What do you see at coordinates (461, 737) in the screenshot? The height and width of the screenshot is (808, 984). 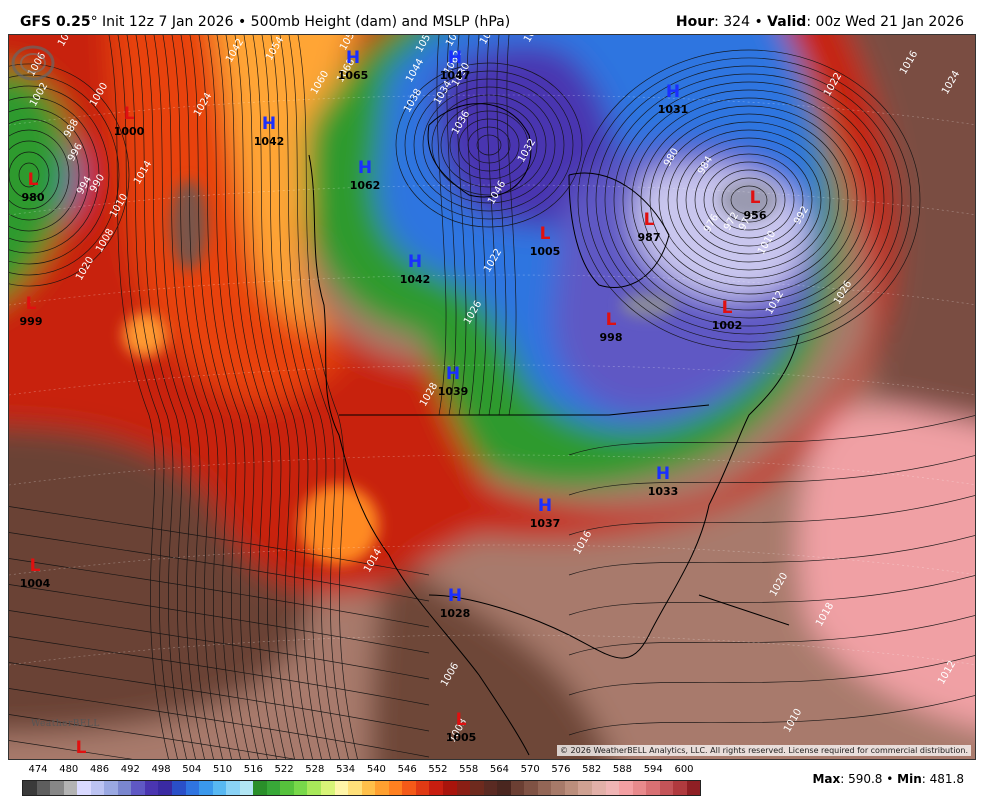 I see `pressure-value: 1005` at bounding box center [461, 737].